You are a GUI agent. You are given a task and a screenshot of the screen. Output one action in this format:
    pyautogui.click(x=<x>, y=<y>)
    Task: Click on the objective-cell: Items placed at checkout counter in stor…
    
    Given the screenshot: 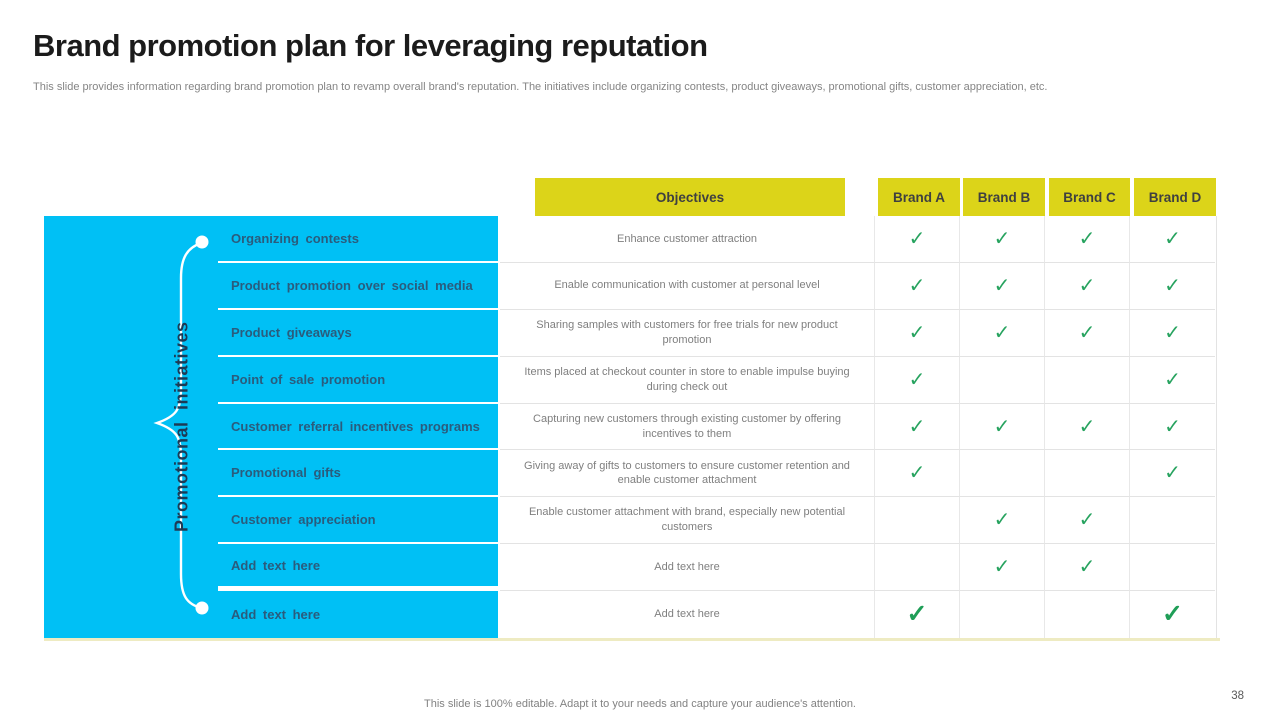 What is the action you would take?
    pyautogui.click(x=687, y=380)
    